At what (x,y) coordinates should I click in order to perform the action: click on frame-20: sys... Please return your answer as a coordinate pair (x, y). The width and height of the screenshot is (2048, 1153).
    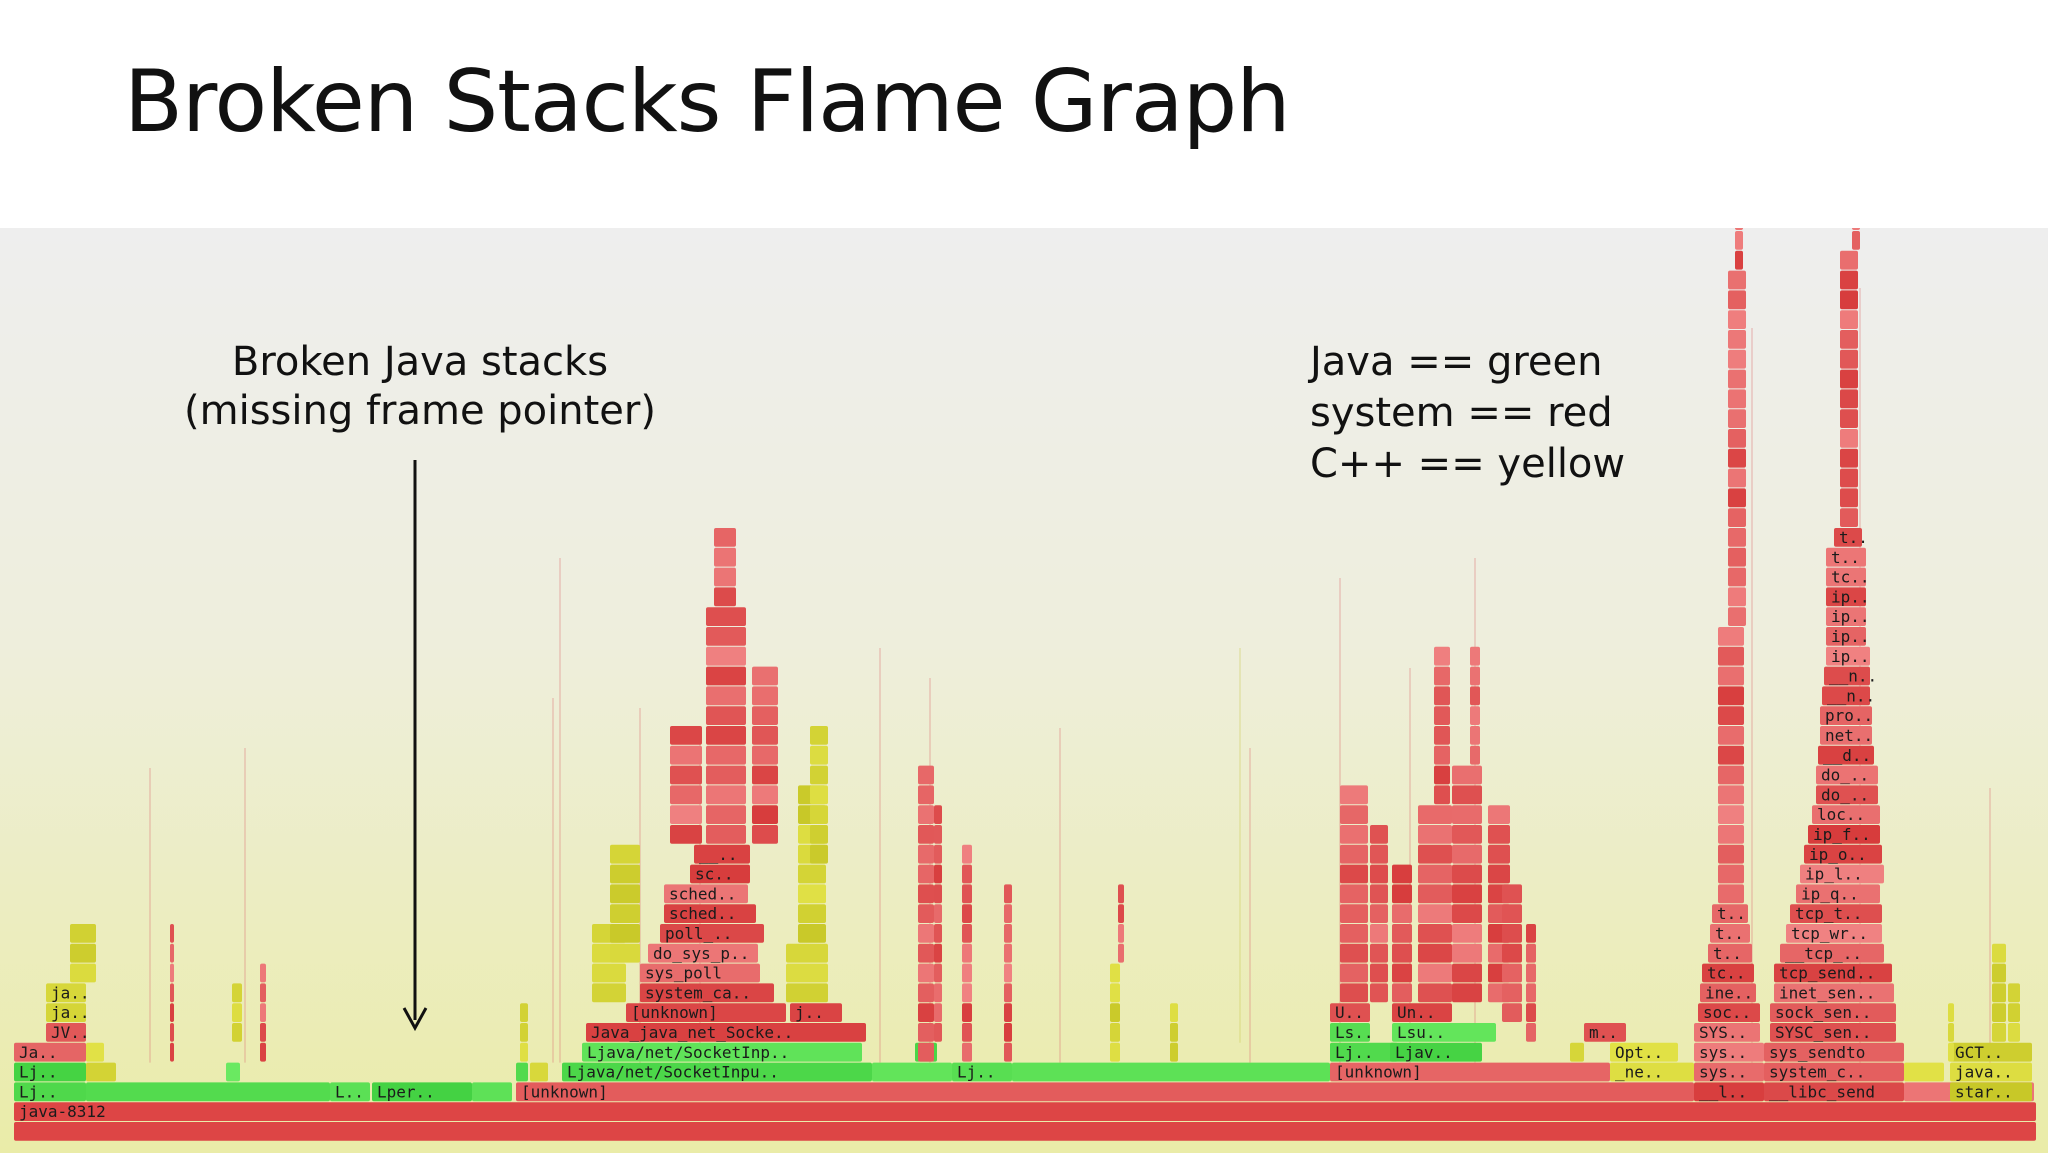
    Looking at the image, I should click on (1729, 1072).